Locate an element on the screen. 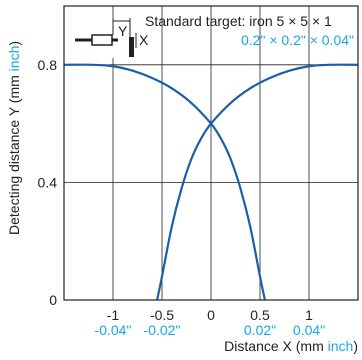 This screenshot has width=362, height=360. x-axis-title-inch: inch is located at coordinates (341, 346).